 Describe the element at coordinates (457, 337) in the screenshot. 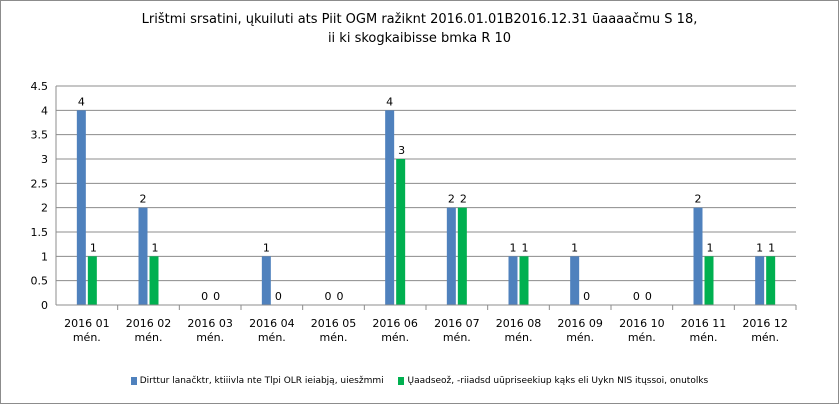

I see `x-tick-label-7-line-2: mén.` at that location.